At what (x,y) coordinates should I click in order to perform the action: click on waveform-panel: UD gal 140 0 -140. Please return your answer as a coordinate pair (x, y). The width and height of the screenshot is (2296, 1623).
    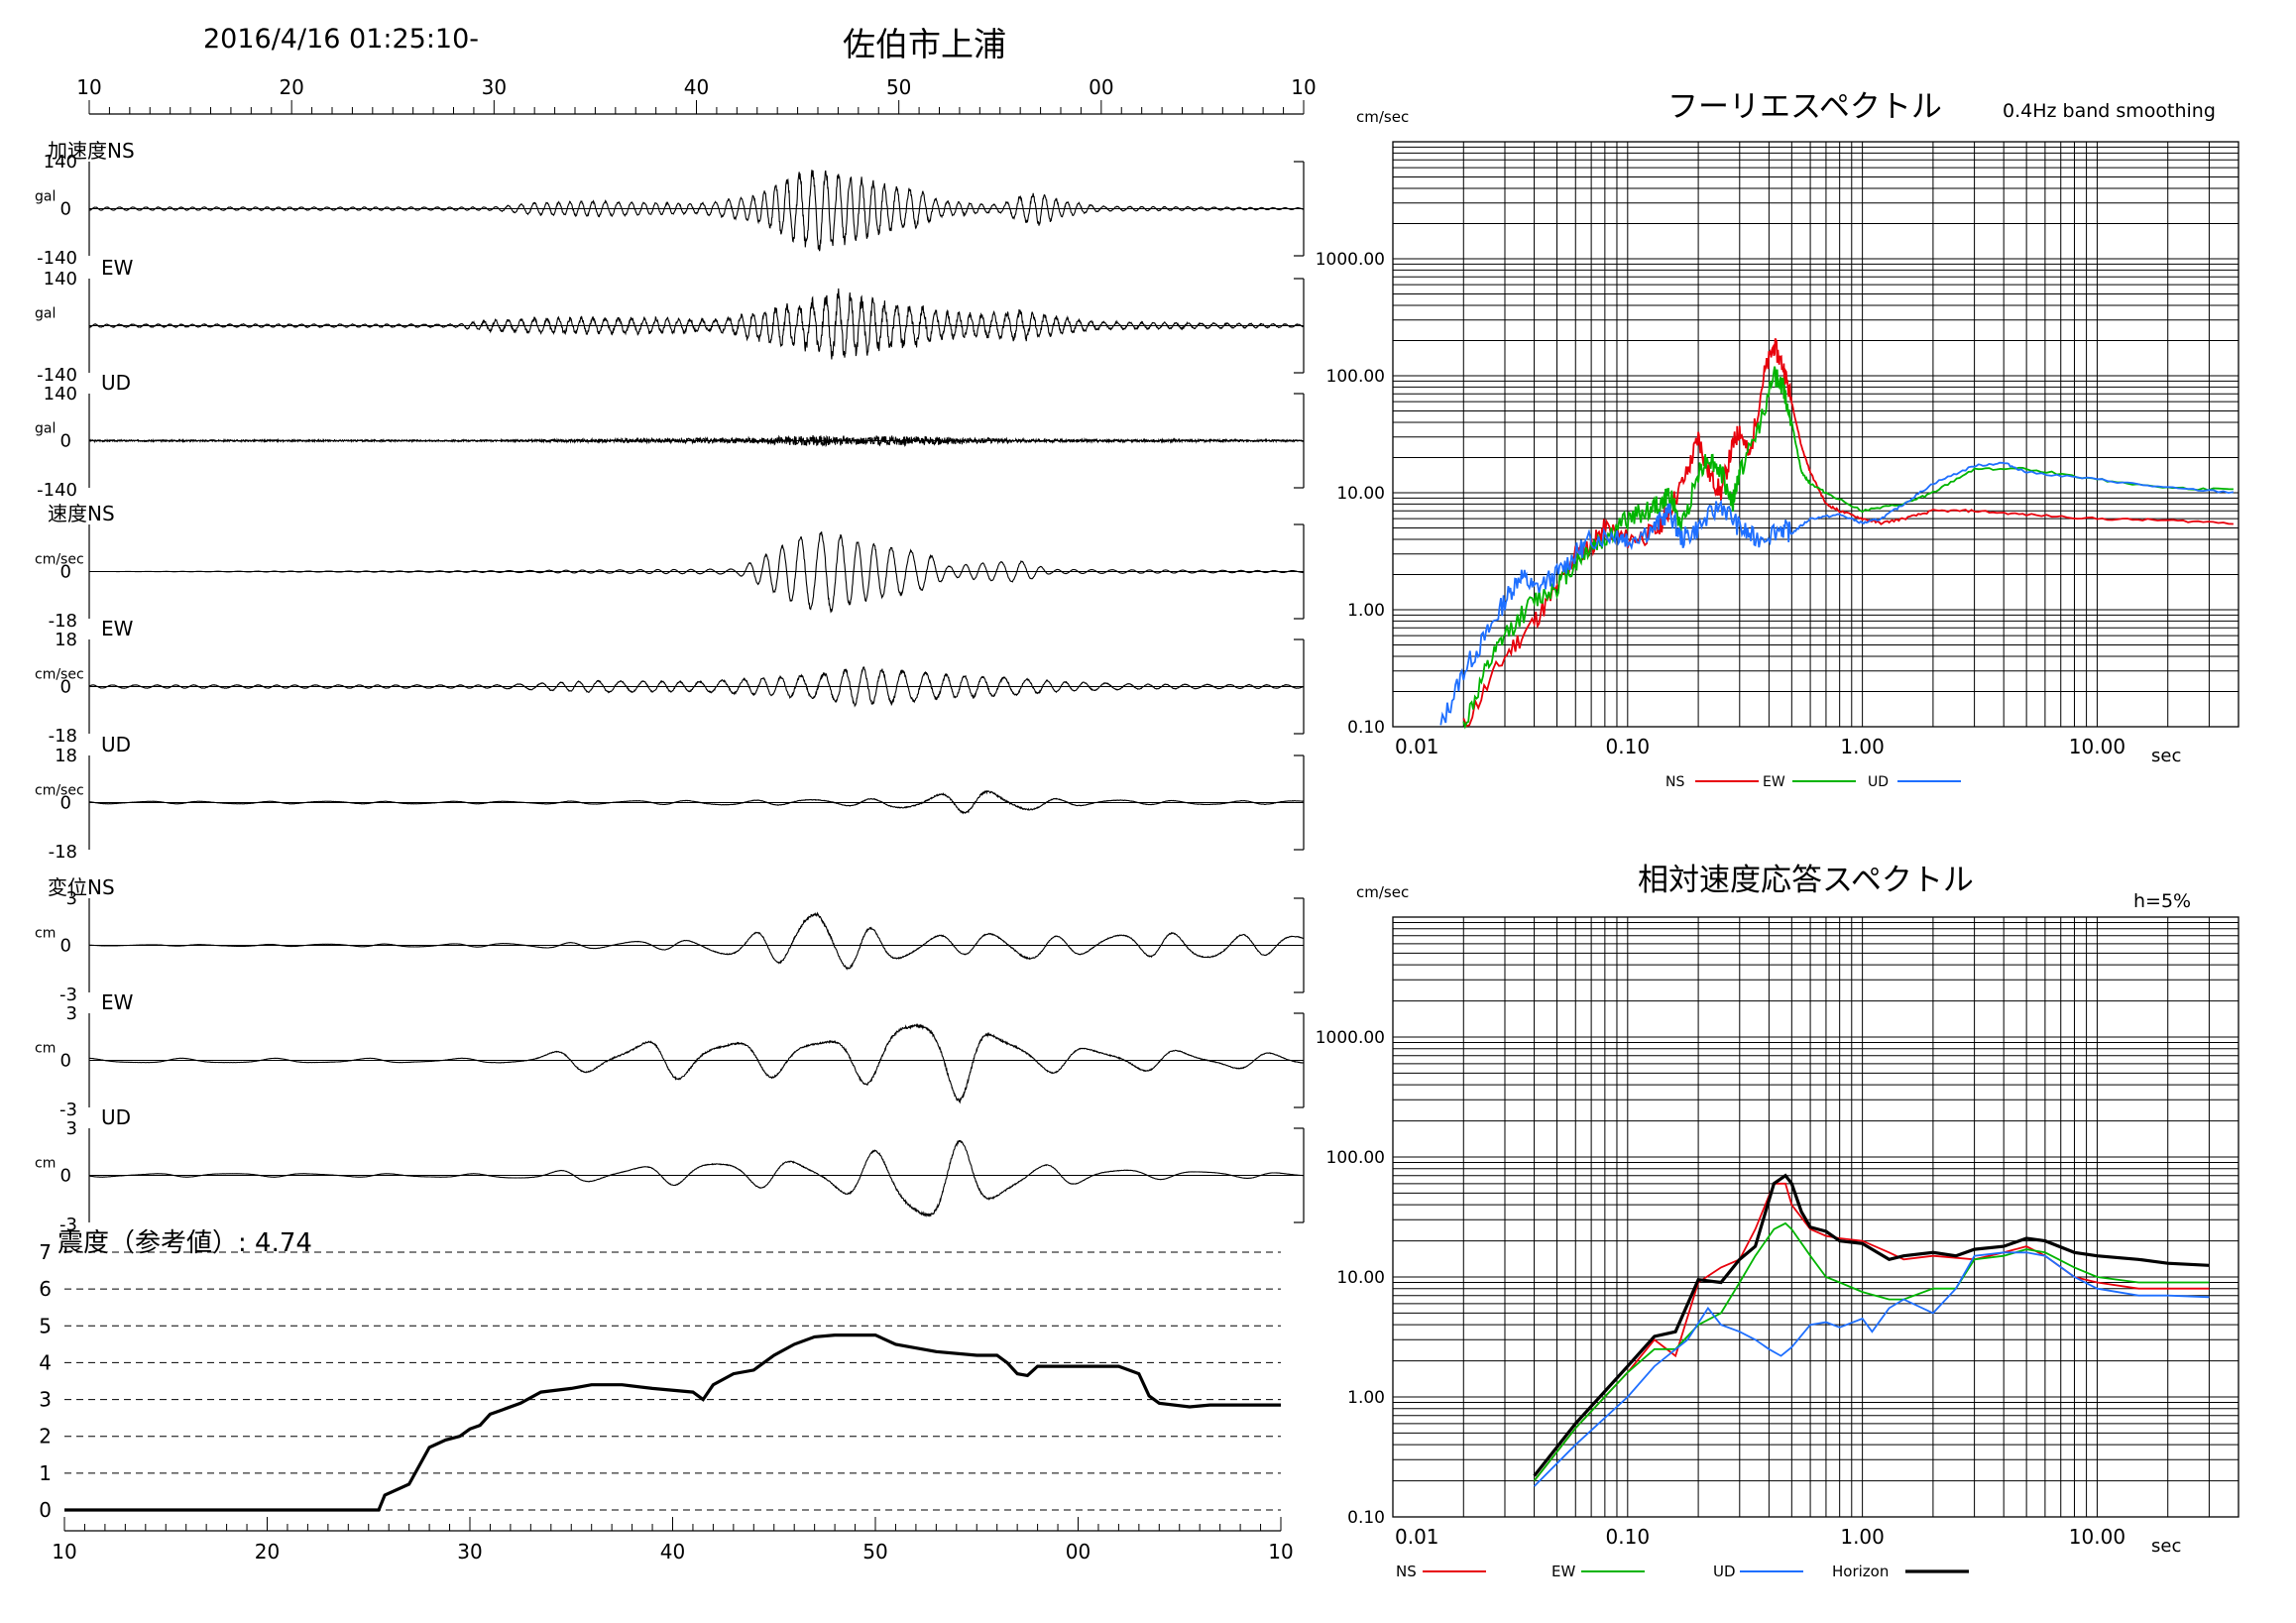
    Looking at the image, I should click on (670, 436).